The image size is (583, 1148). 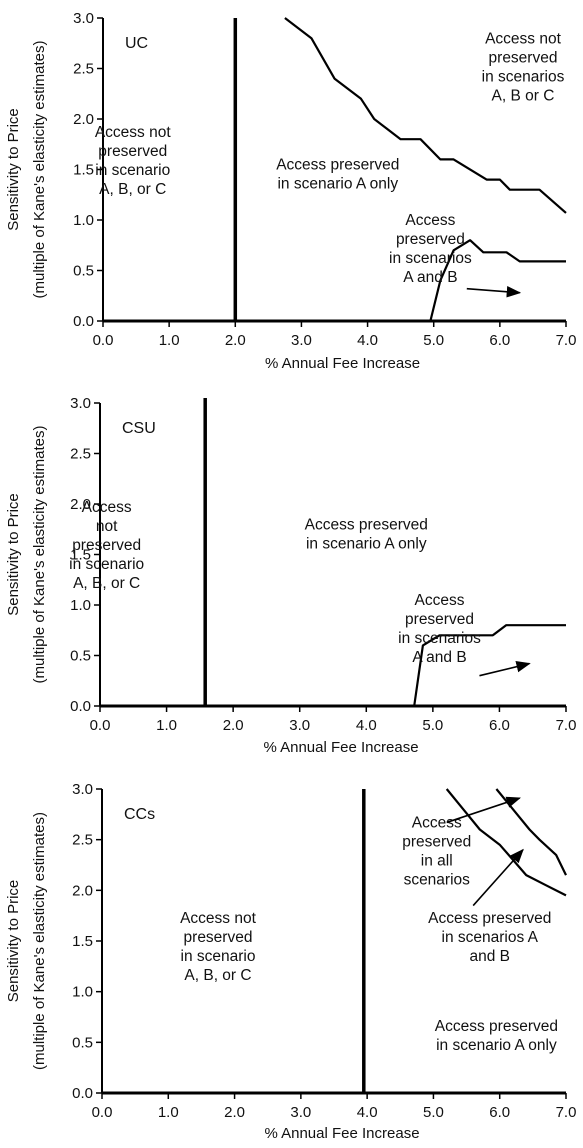 What do you see at coordinates (139, 814) in the screenshot?
I see `panel-label: CCs` at bounding box center [139, 814].